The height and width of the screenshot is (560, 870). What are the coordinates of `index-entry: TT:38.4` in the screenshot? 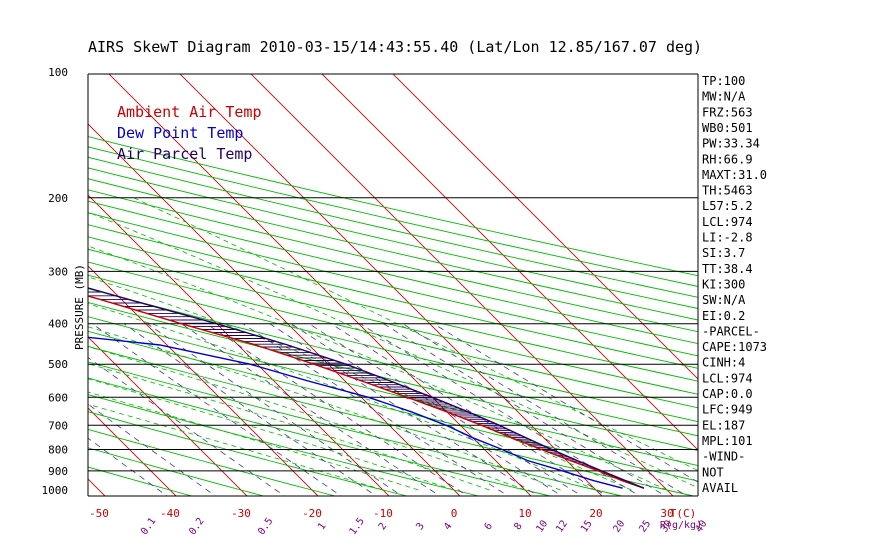 It's located at (727, 269).